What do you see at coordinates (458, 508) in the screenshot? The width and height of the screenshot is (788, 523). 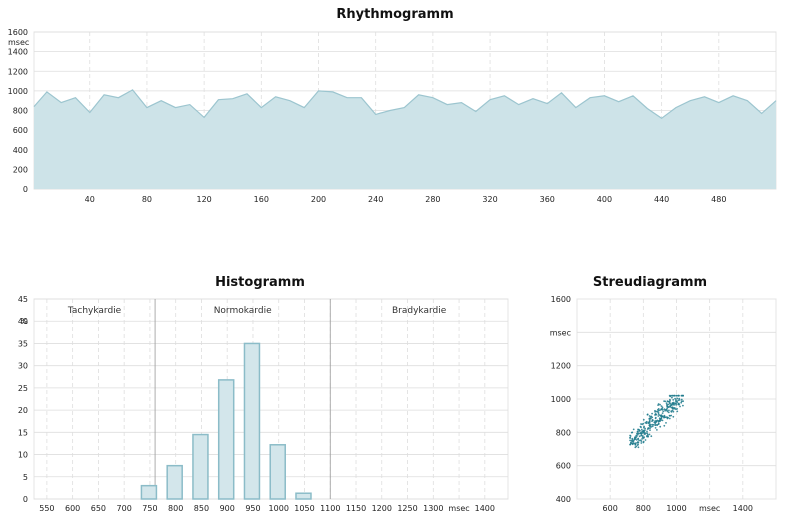 I see `histo-xtick-label: msec` at bounding box center [458, 508].